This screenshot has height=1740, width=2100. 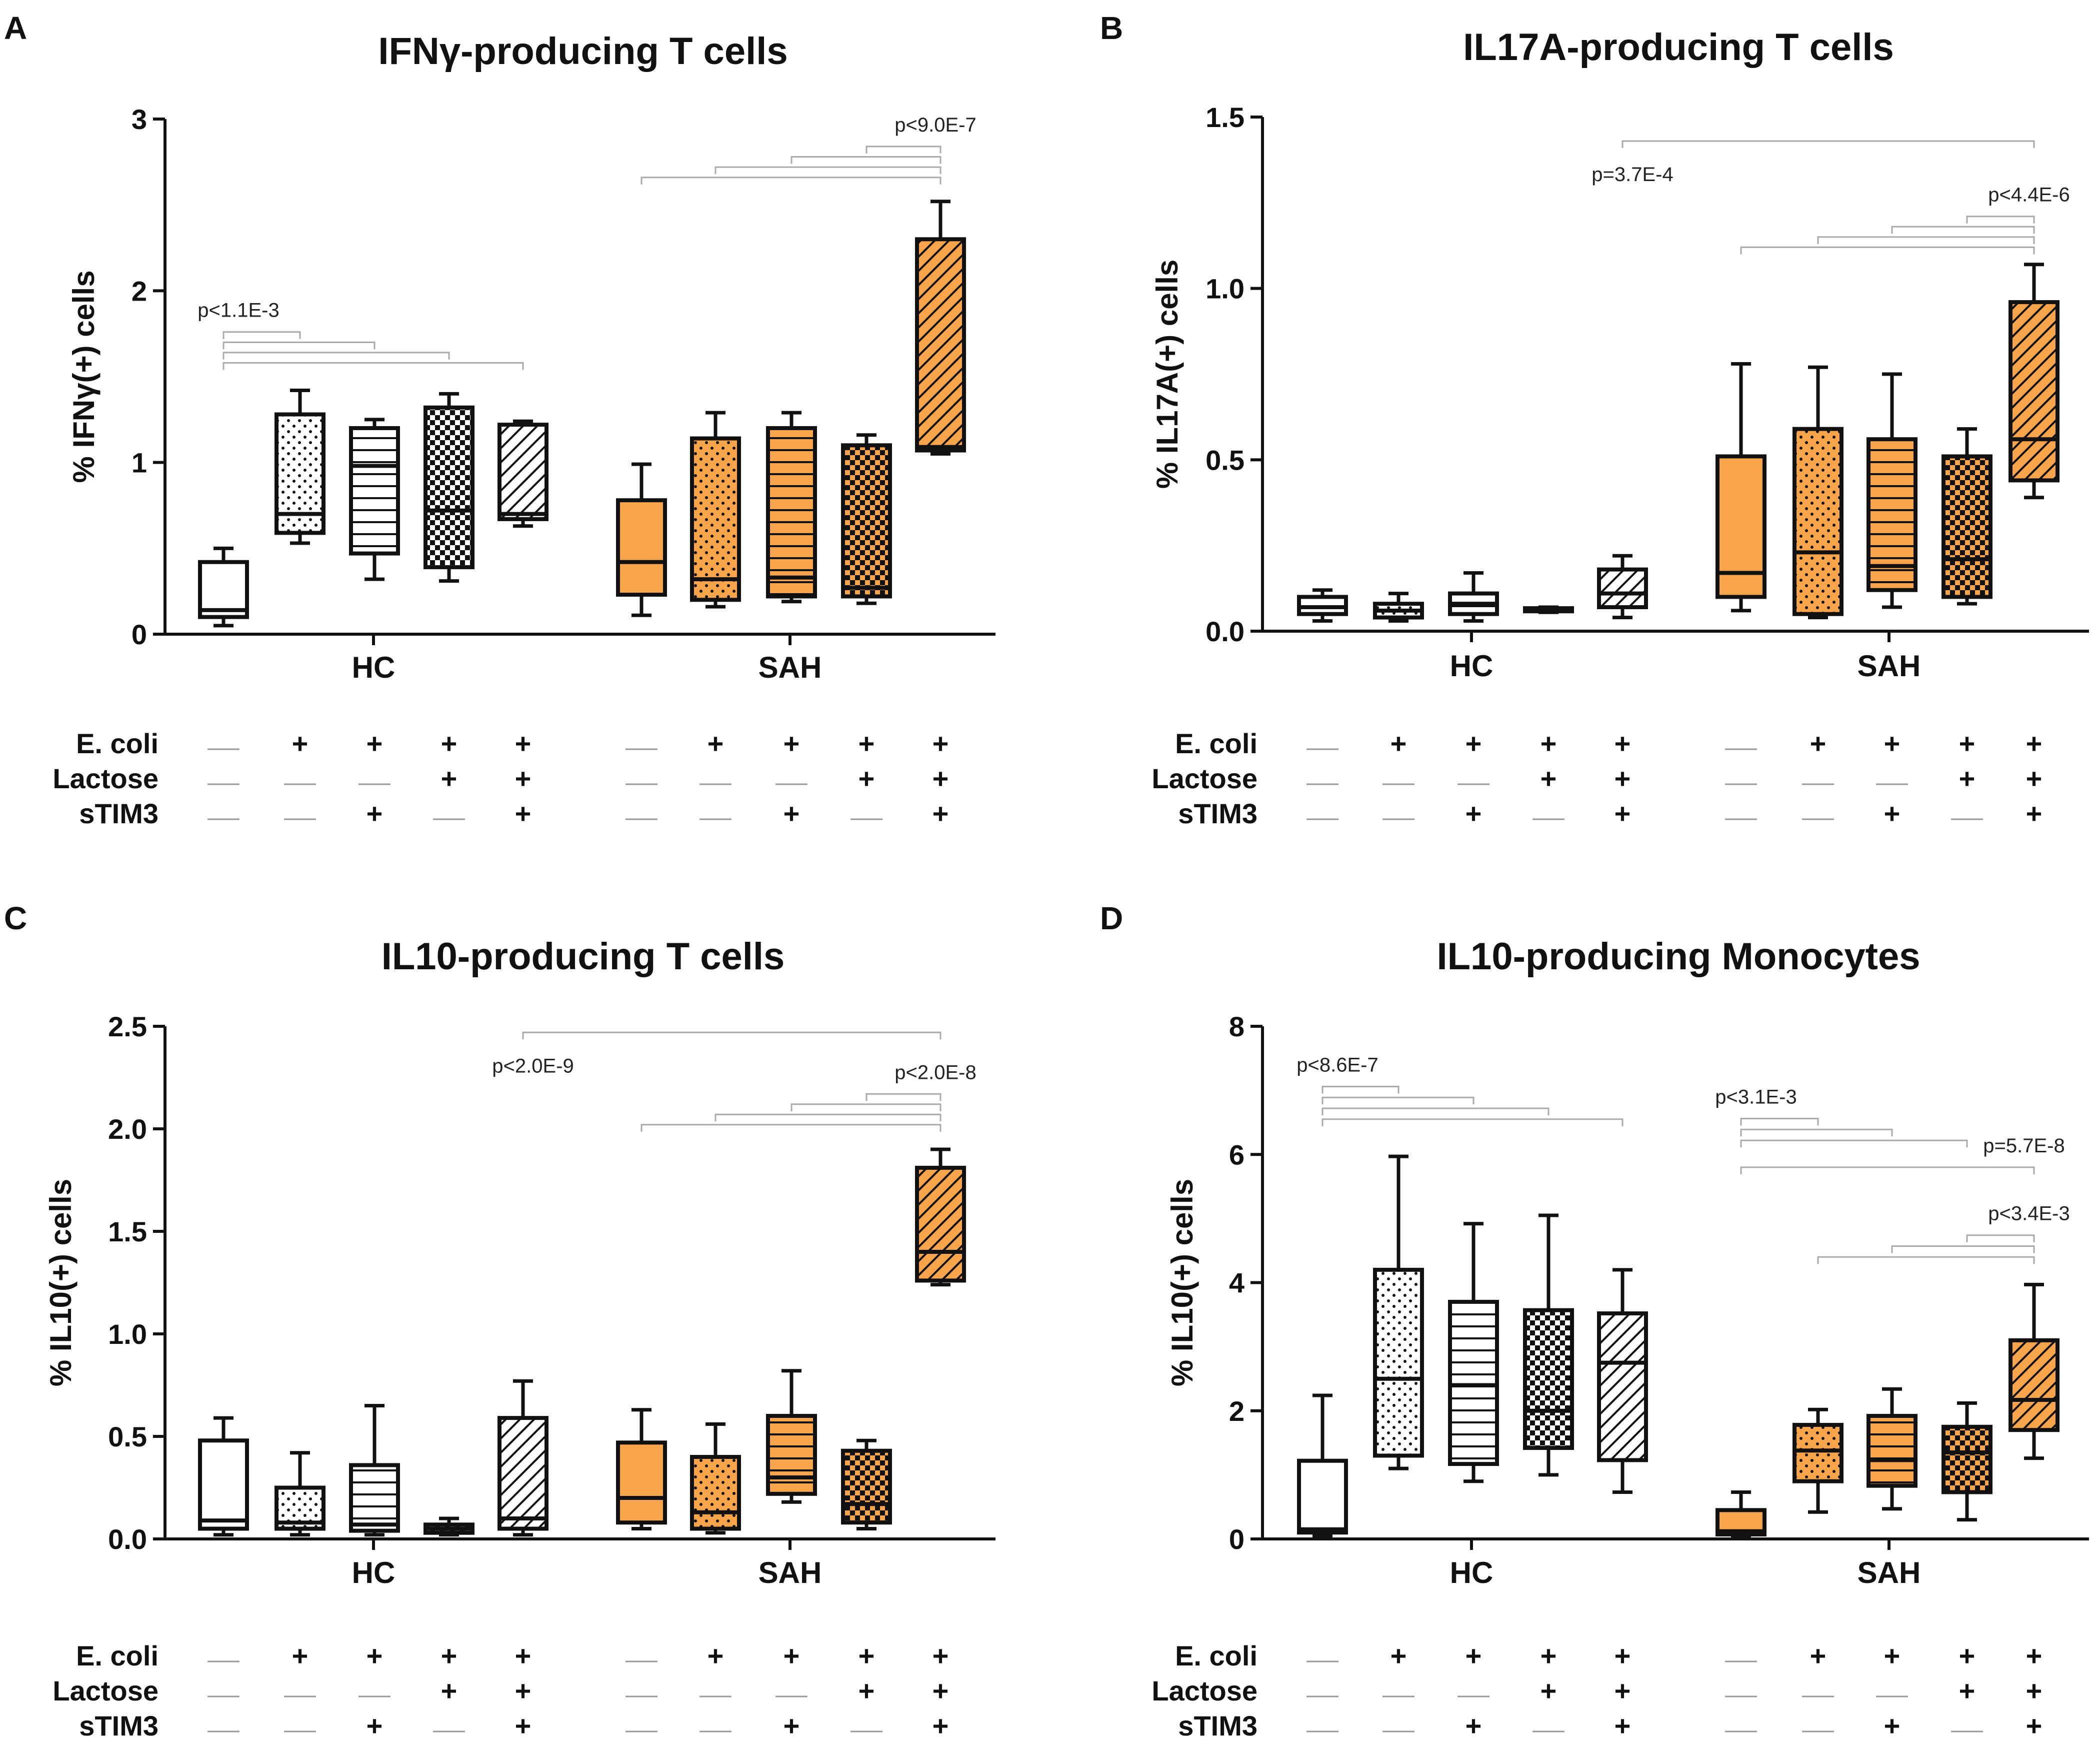 What do you see at coordinates (61, 1282) in the screenshot?
I see `y-axis-label: % IL10(+) cells` at bounding box center [61, 1282].